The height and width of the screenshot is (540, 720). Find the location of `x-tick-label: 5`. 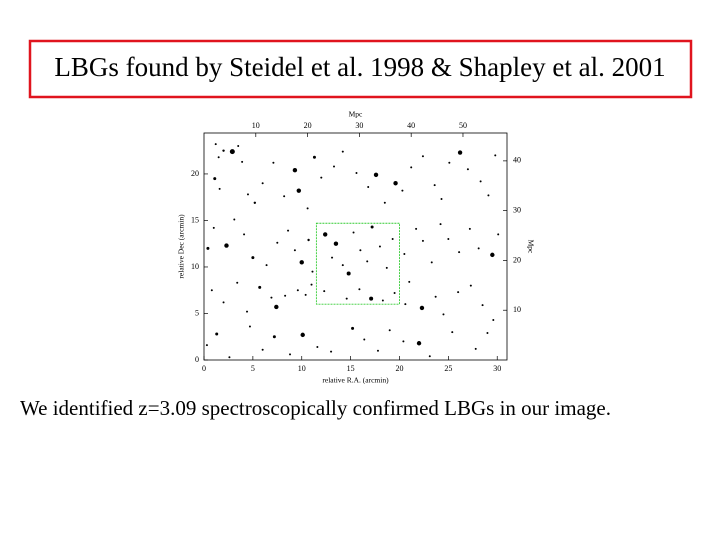

x-tick-label: 5 is located at coordinates (253, 368).